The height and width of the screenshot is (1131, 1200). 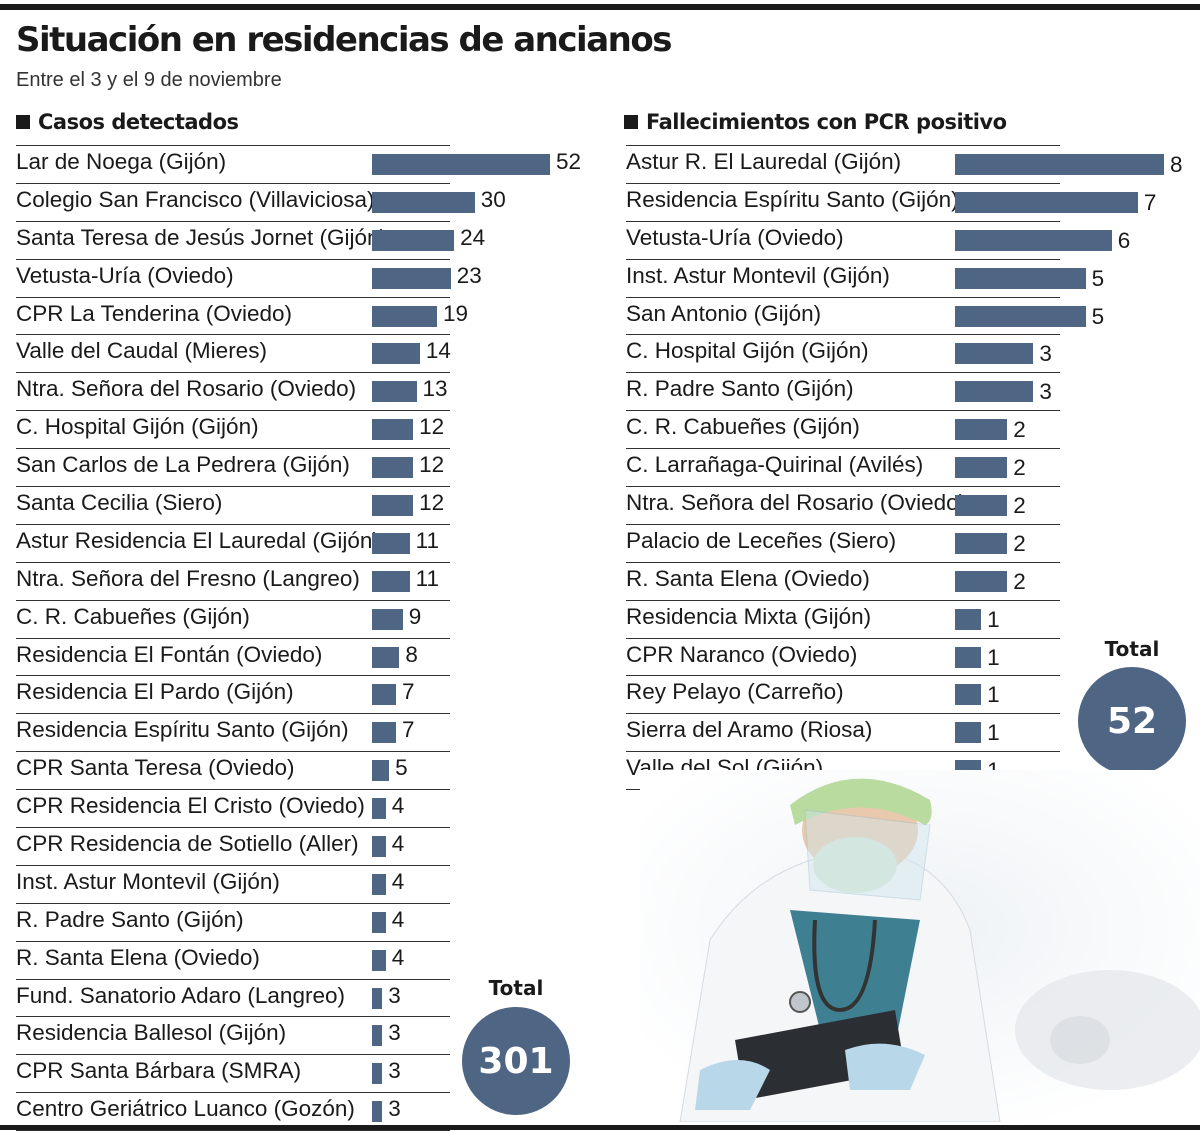 What do you see at coordinates (398, 806) in the screenshot?
I see `bar-value: 4` at bounding box center [398, 806].